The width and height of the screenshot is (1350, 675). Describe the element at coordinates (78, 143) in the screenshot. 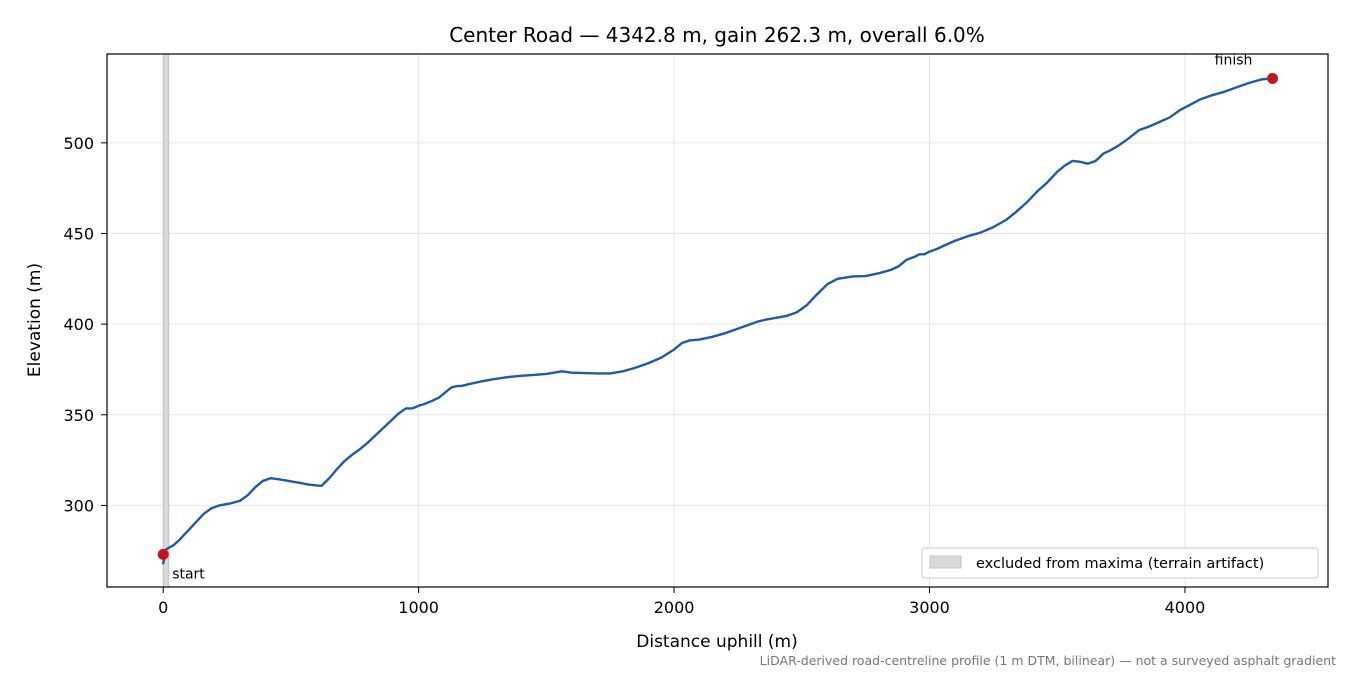

I see `y-tick-label: 500` at that location.